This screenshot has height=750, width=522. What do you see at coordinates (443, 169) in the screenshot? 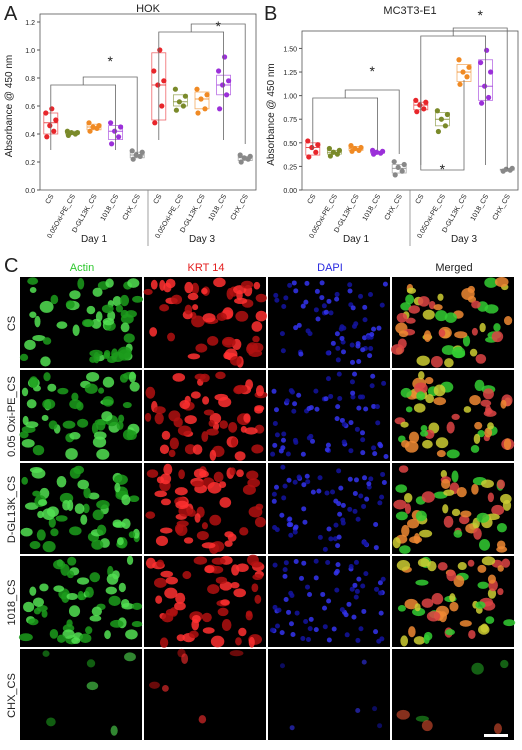
I see `significance-star: *` at bounding box center [443, 169].